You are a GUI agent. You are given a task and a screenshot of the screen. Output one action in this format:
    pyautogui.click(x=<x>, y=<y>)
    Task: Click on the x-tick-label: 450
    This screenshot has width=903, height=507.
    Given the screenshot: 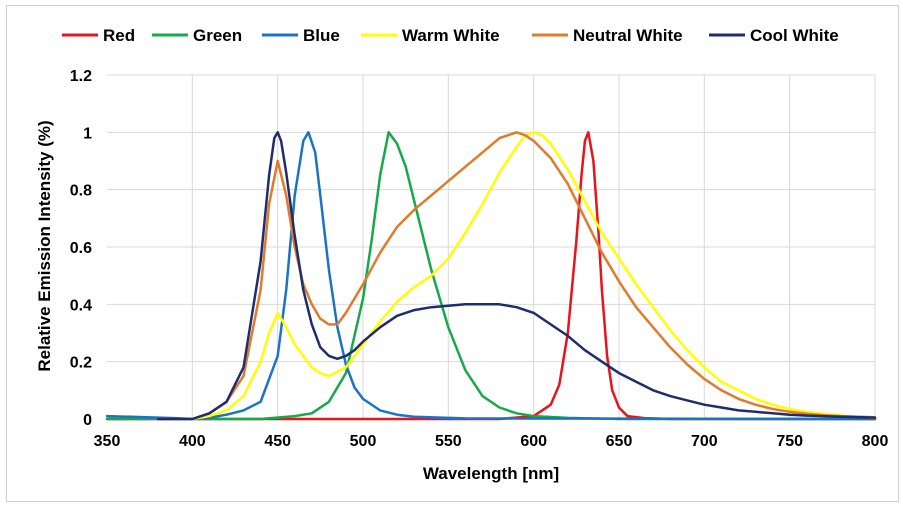 What is the action you would take?
    pyautogui.click(x=277, y=441)
    